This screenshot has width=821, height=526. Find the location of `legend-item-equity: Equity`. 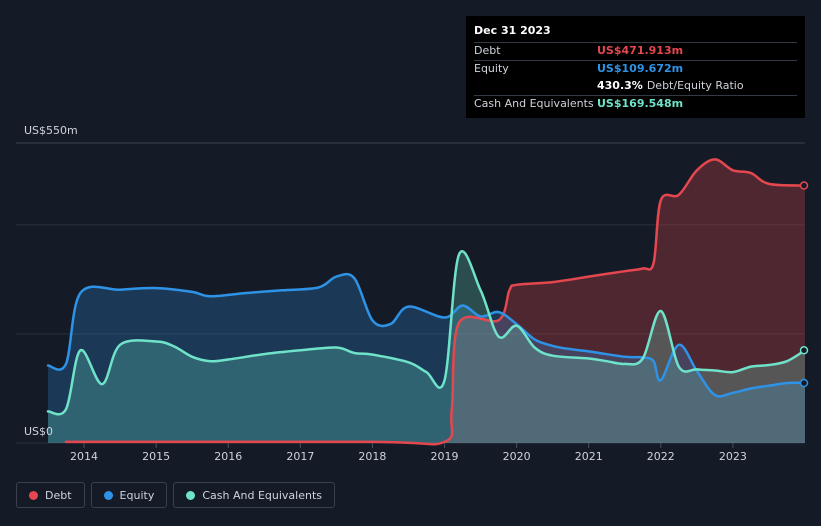

legend-item-equity: Equity is located at coordinates (129, 495).